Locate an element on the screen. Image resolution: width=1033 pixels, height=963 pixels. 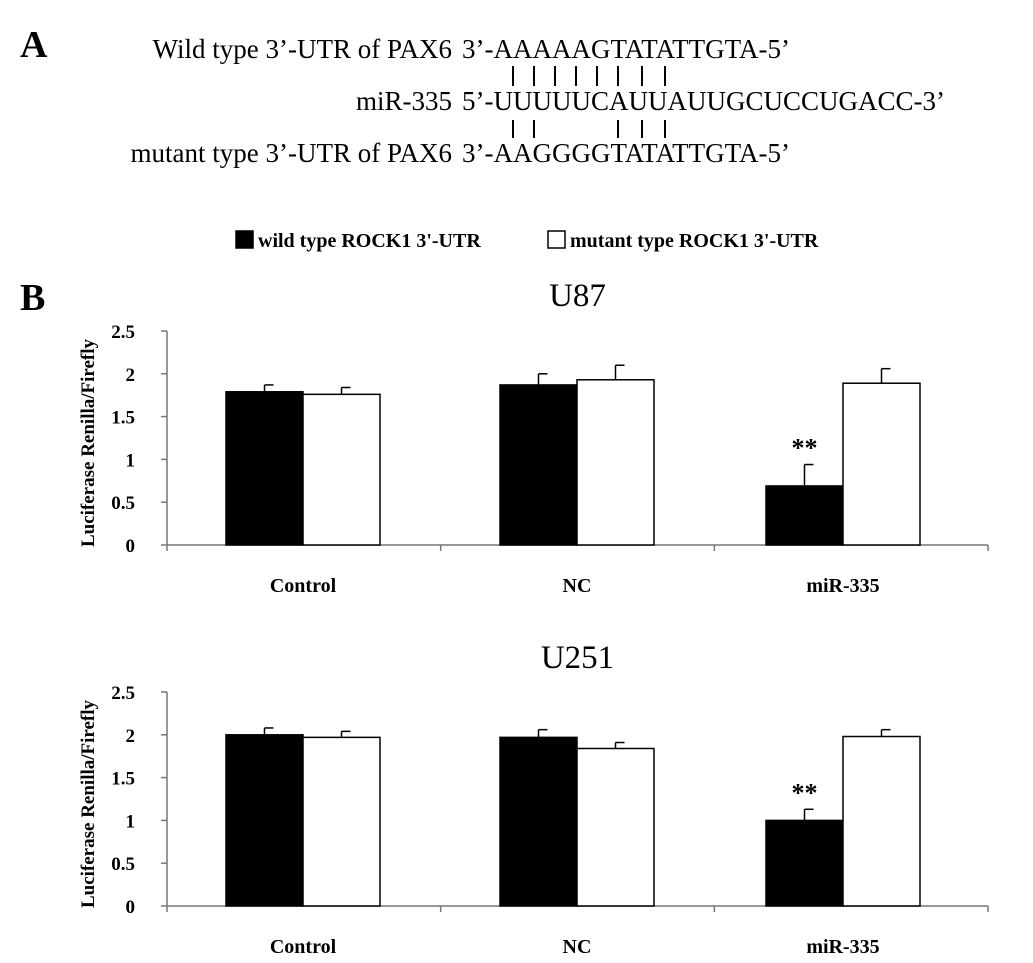
panel-a-letter: A is located at coordinates (34, 45).